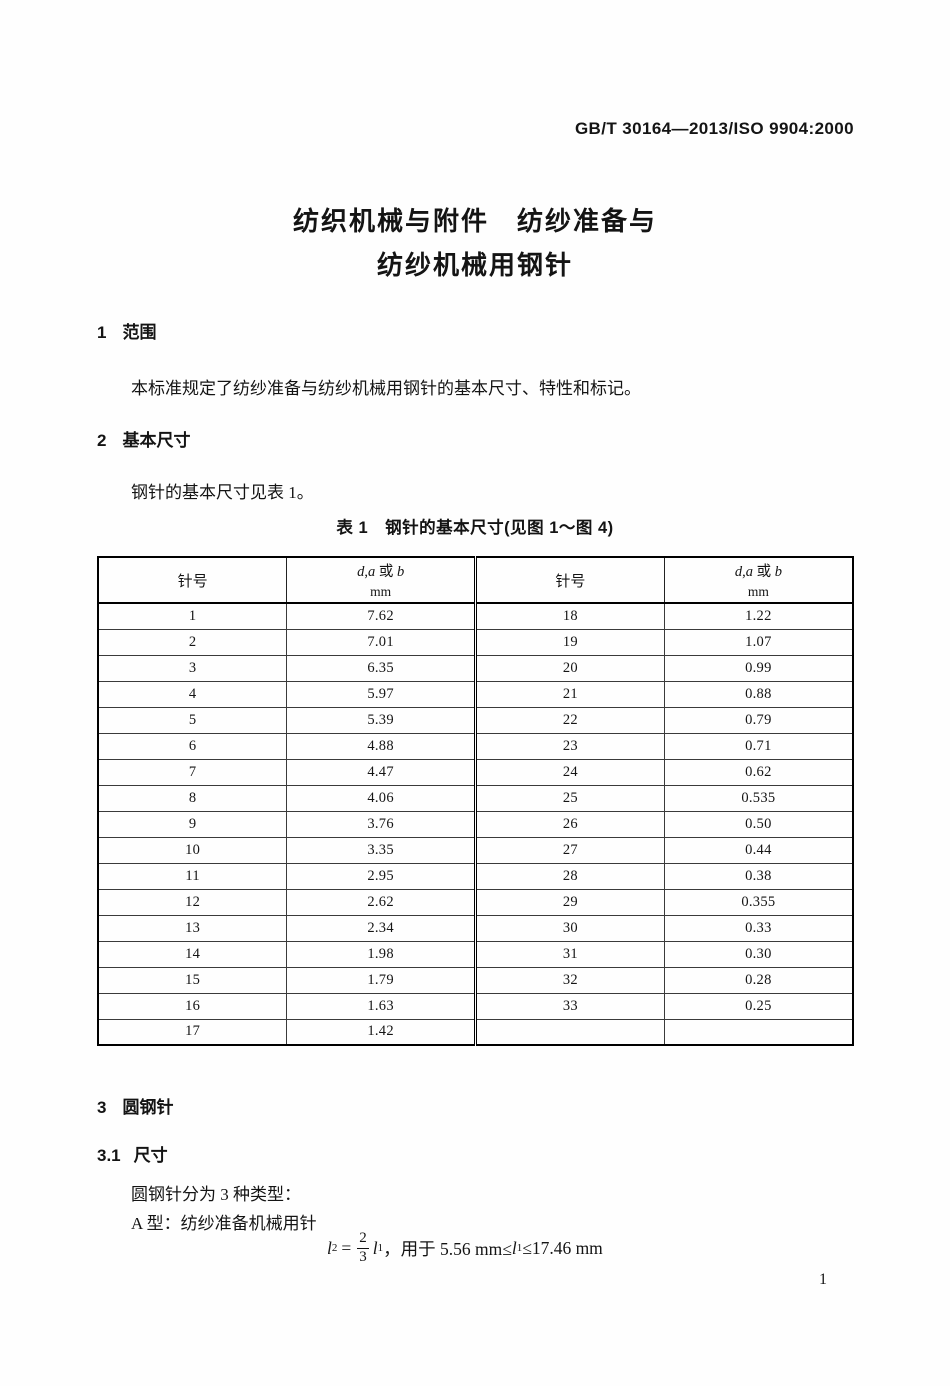 Image resolution: width=950 pixels, height=1386 pixels. Describe the element at coordinates (569, 902) in the screenshot. I see `needle-number-cell: 29` at that location.